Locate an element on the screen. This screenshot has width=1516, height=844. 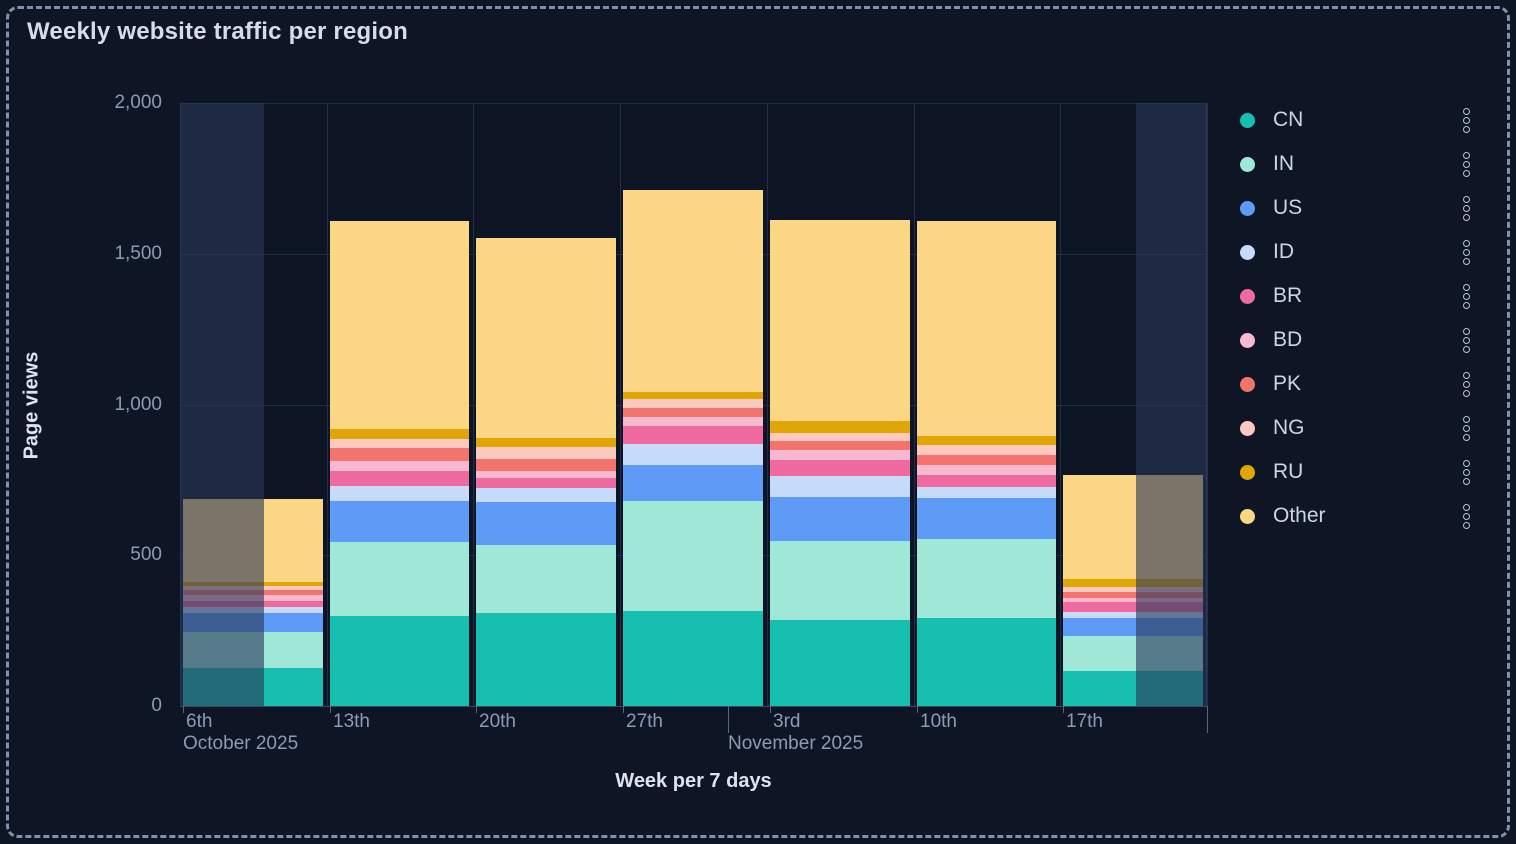
x-tick-mark is located at coordinates (183, 709).